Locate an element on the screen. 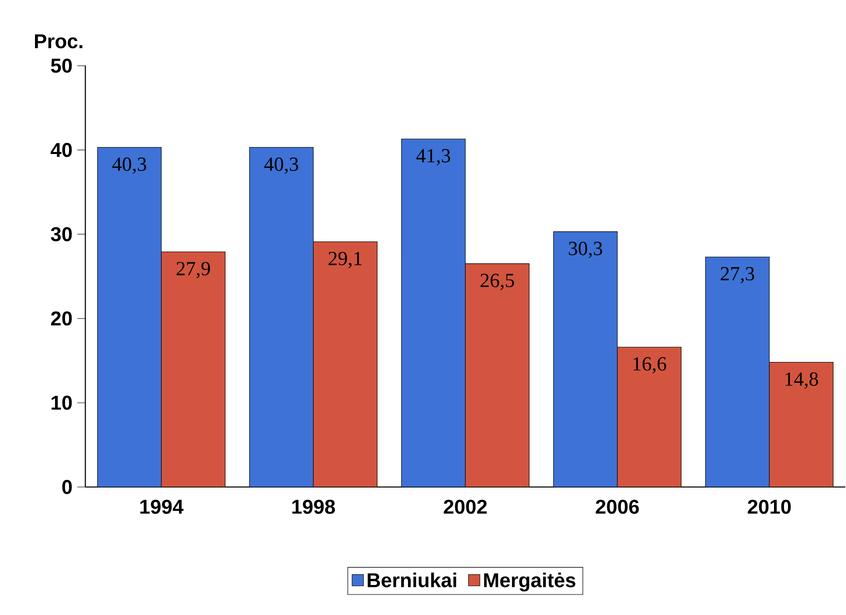  x-tick-label: 1998 is located at coordinates (313, 507).